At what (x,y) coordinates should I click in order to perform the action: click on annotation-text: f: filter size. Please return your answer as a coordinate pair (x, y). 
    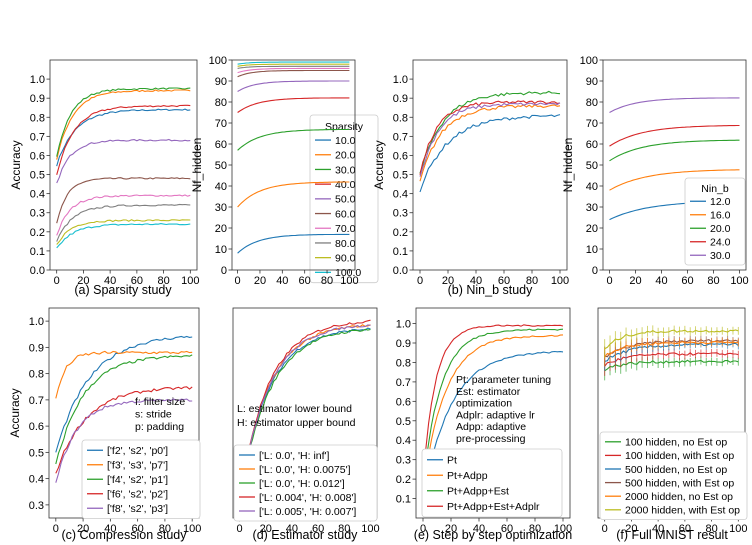
    Looking at the image, I should click on (160, 402).